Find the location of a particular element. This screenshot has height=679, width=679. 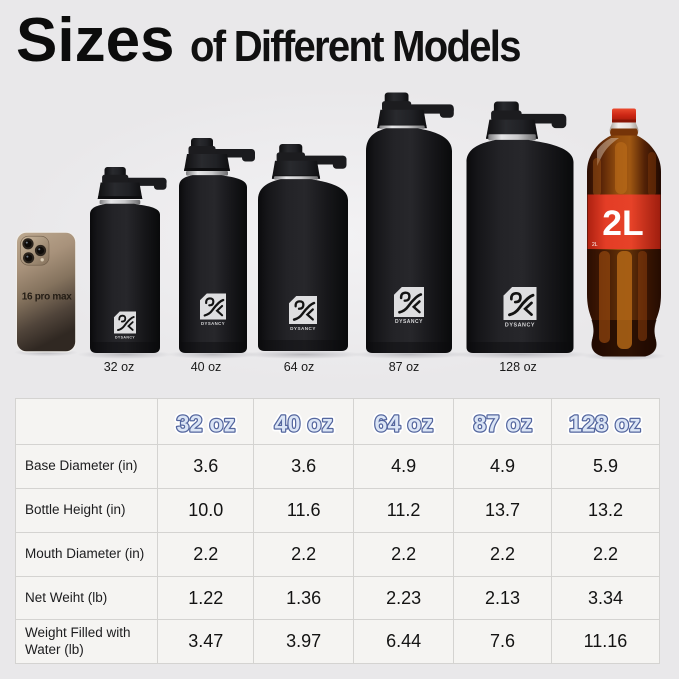

svg-text: 16 pro max is located at coordinates (47, 297).